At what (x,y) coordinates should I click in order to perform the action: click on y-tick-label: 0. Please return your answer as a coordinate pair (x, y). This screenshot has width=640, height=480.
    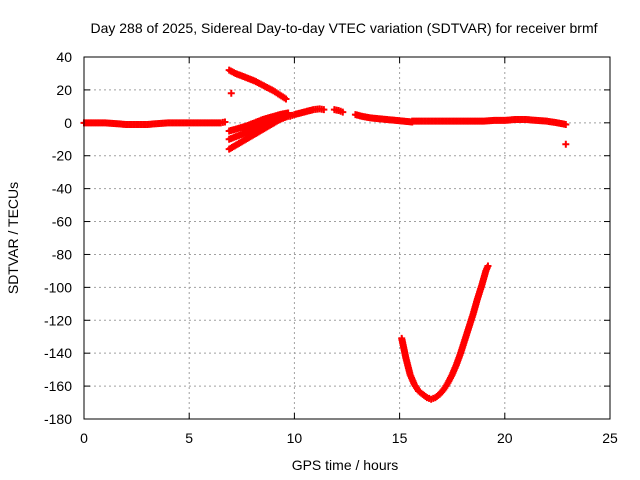
    Looking at the image, I should click on (68, 123).